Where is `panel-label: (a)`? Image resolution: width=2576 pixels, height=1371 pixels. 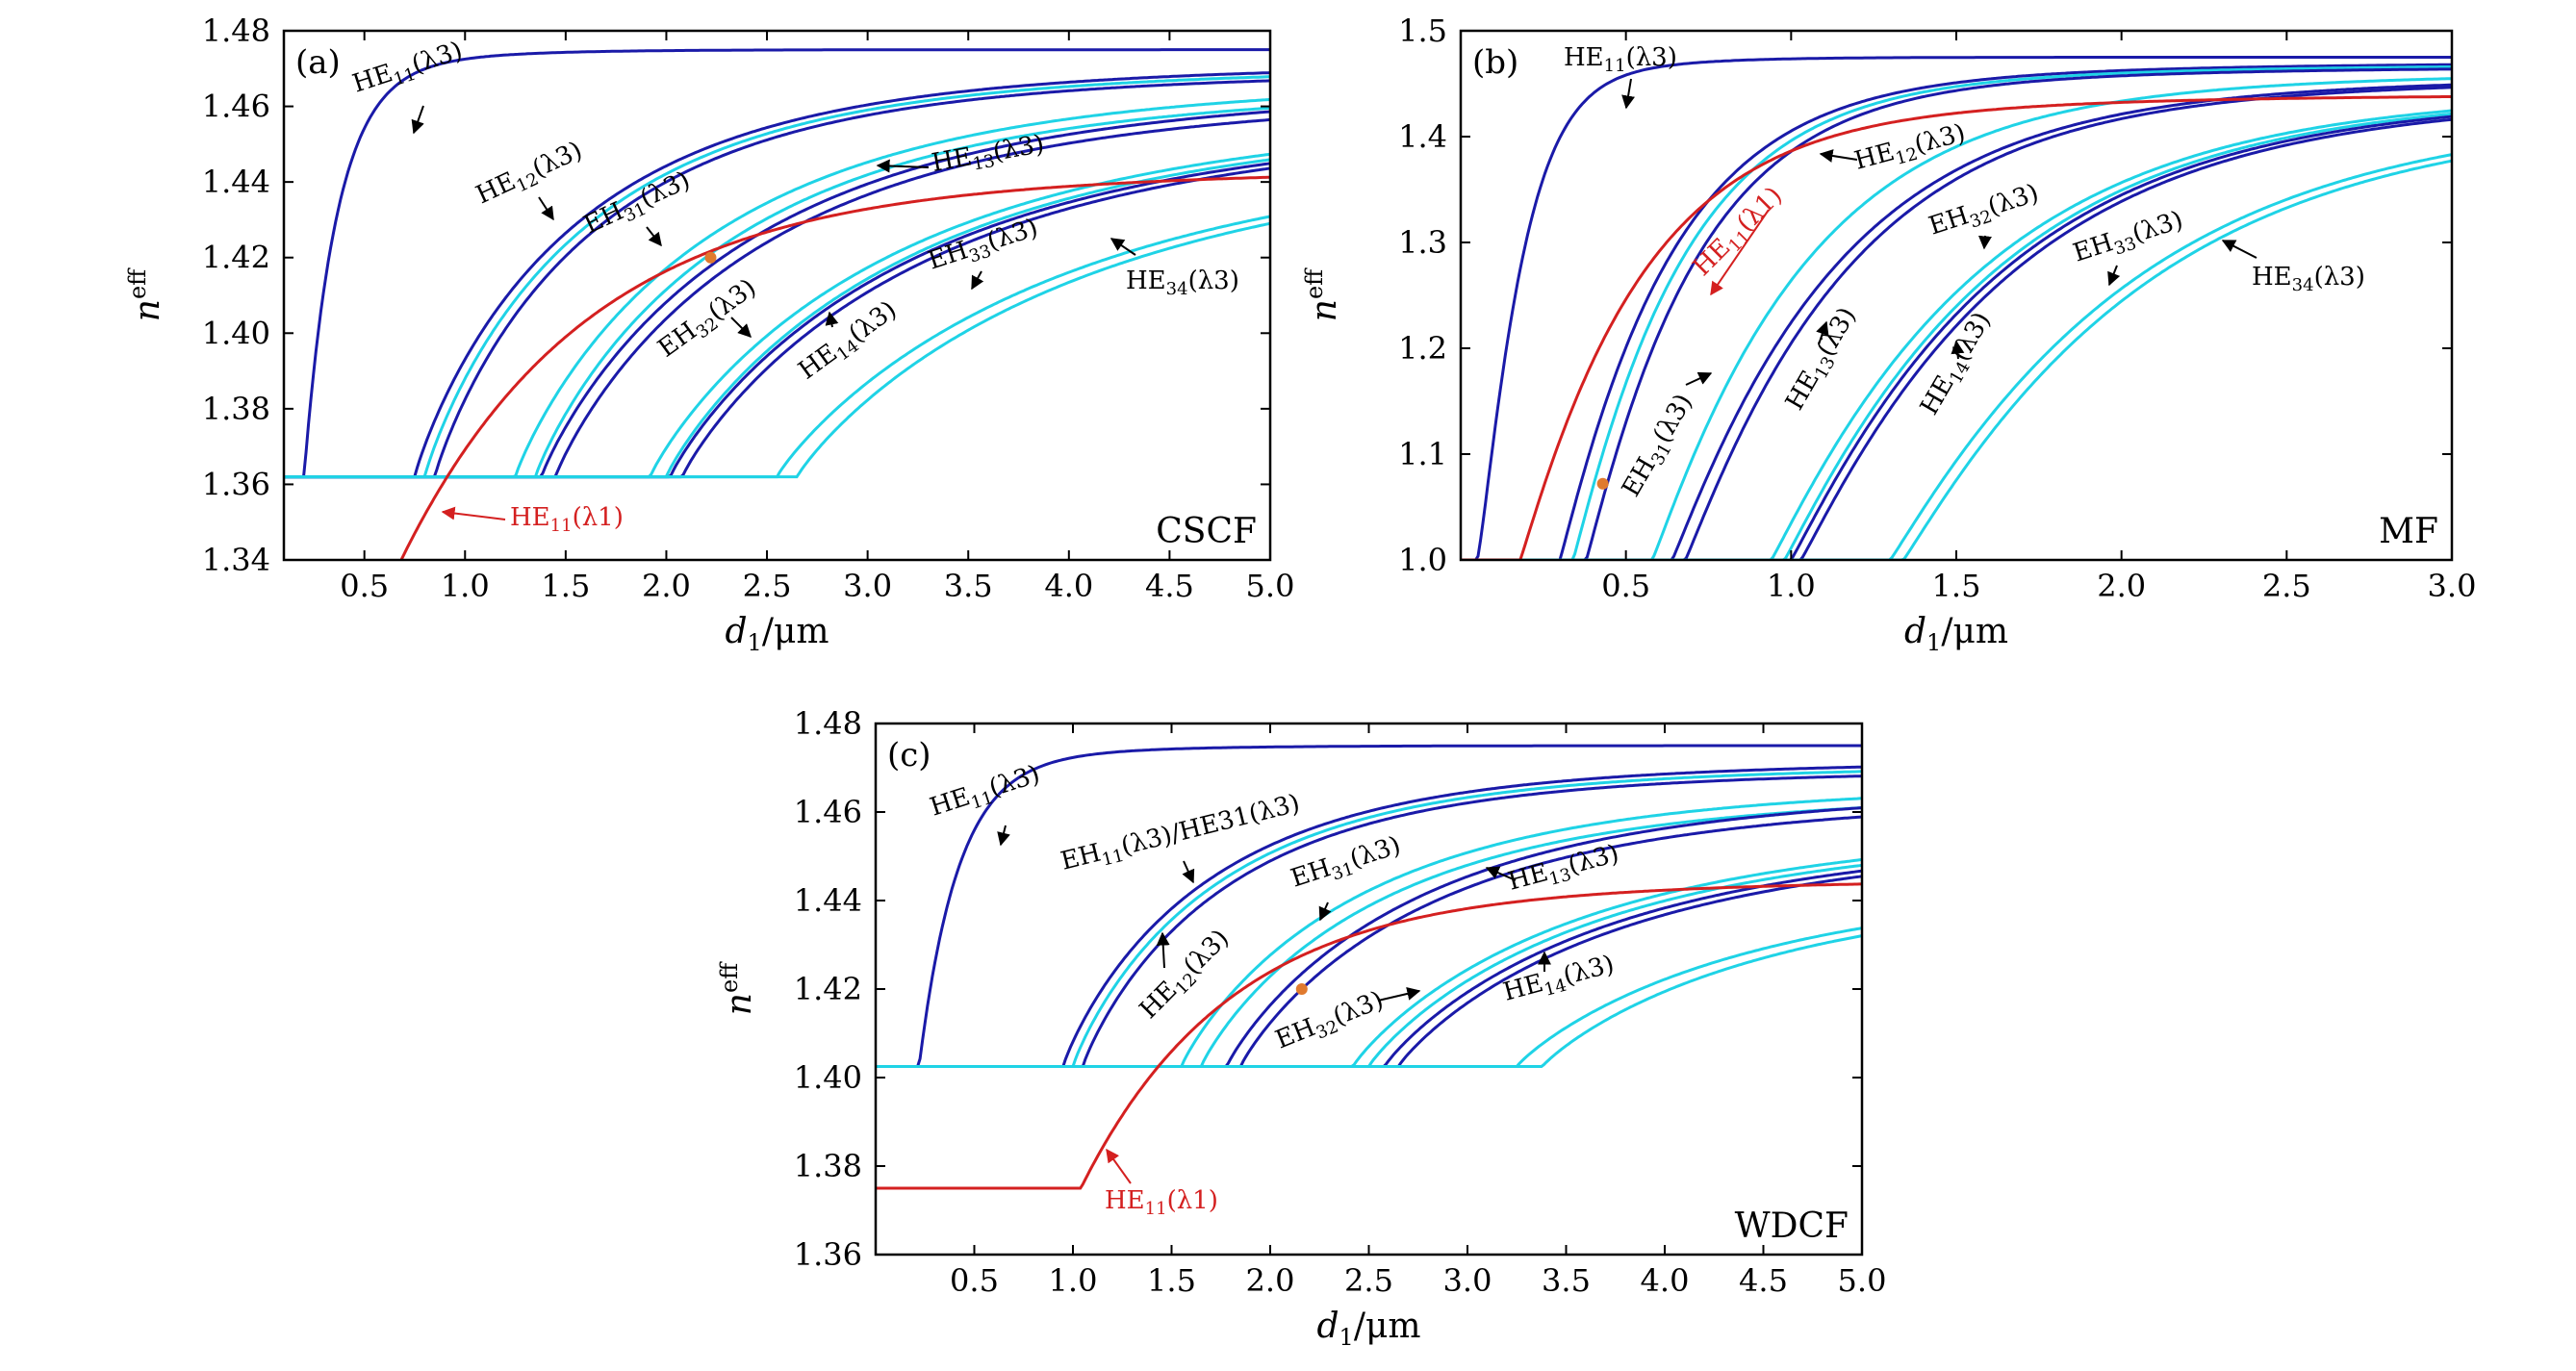 panel-label: (a) is located at coordinates (318, 62).